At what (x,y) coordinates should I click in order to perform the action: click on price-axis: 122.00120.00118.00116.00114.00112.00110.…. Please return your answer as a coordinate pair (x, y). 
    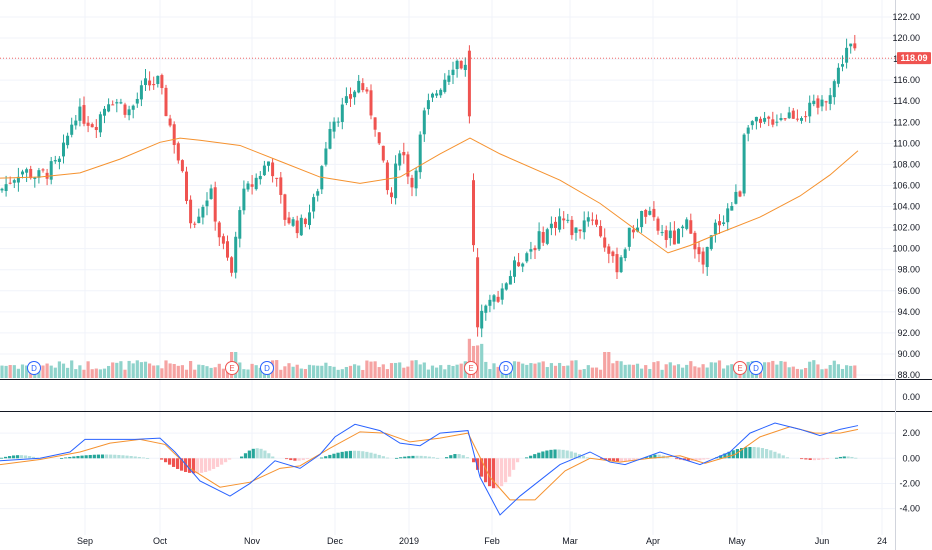
    Looking at the image, I should click on (906, 196).